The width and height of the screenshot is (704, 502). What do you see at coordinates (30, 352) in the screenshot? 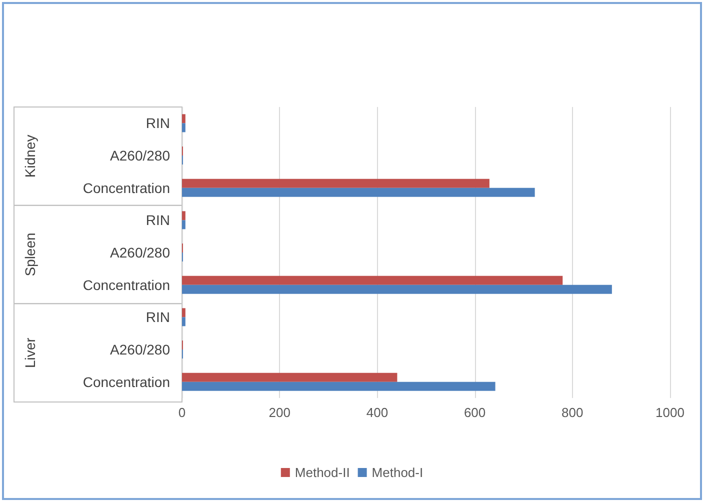
I see `text: Liver` at bounding box center [30, 352].